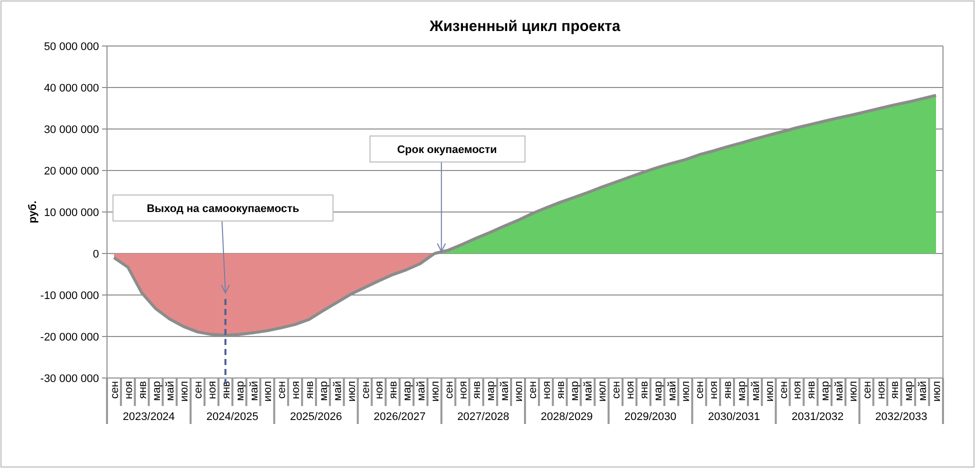  Describe the element at coordinates (566, 417) in the screenshot. I see `text: 2028/2029` at that location.